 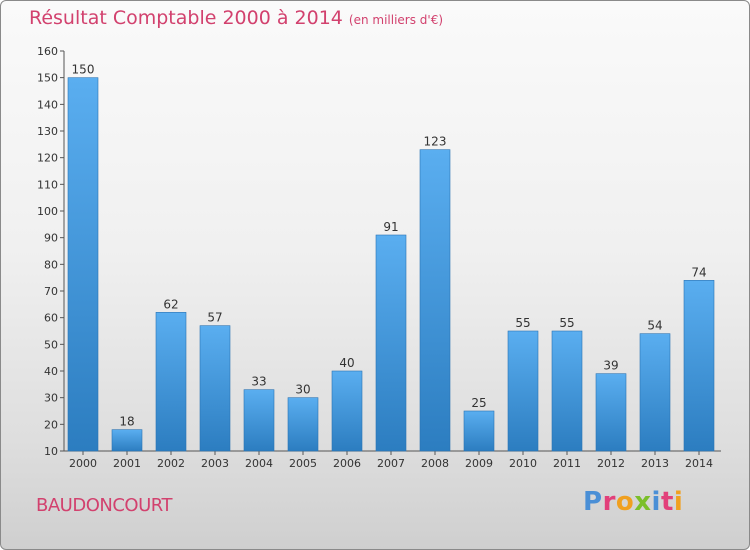 I want to click on bar-value-label: 39, so click(x=610, y=366).